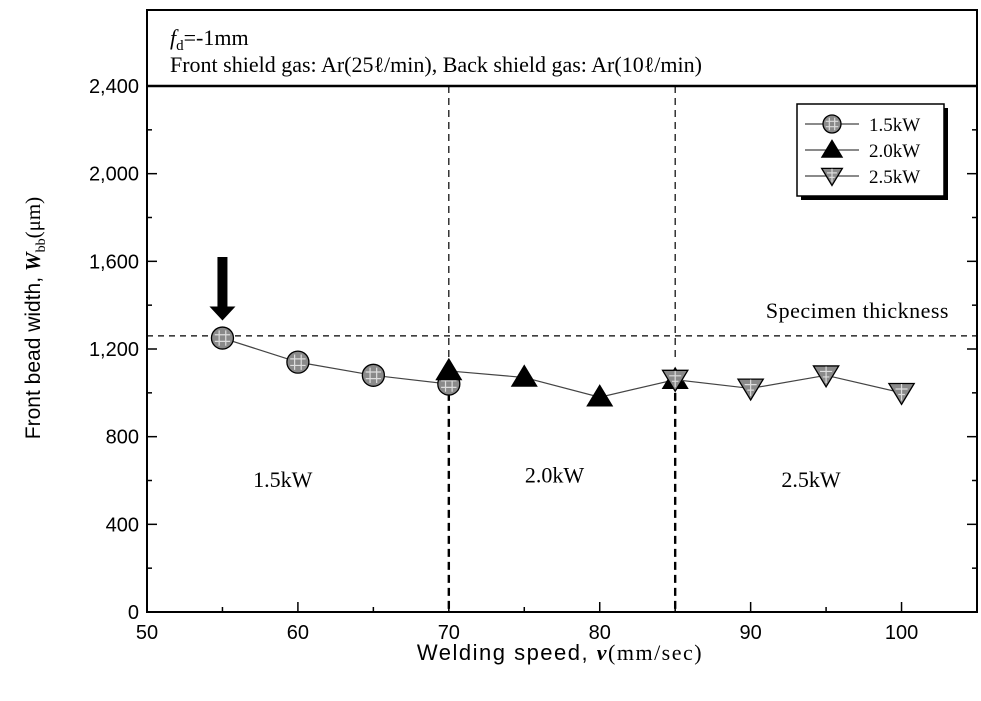 Image resolution: width=981 pixels, height=701 pixels. I want to click on legend-item: 1.5kW, so click(862, 125).